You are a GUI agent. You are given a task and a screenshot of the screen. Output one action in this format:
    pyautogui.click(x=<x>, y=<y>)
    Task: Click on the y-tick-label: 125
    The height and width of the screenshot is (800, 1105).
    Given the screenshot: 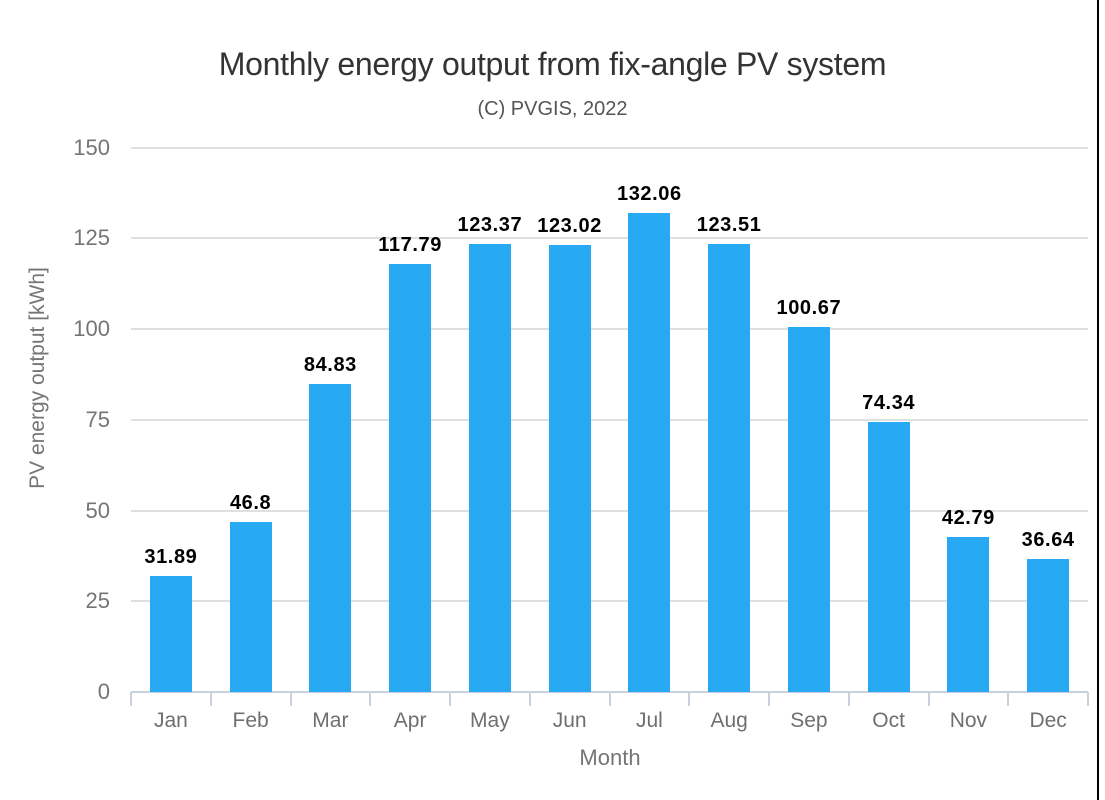 What is the action you would take?
    pyautogui.click(x=91, y=238)
    